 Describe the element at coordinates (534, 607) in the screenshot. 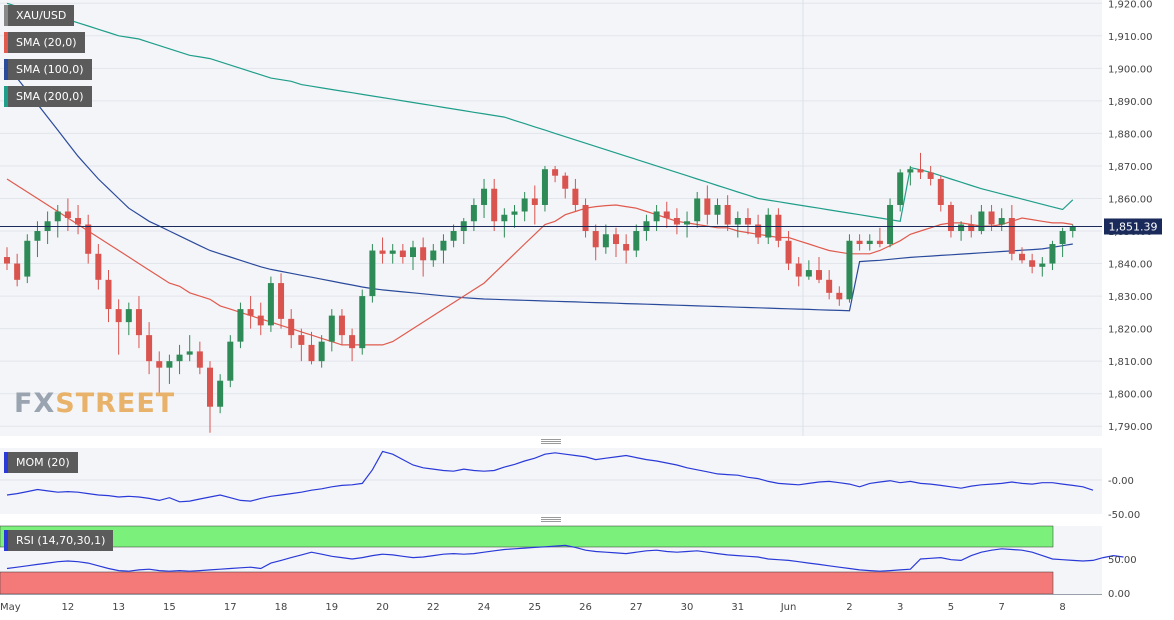

I see `time-tick-label: 25` at that location.